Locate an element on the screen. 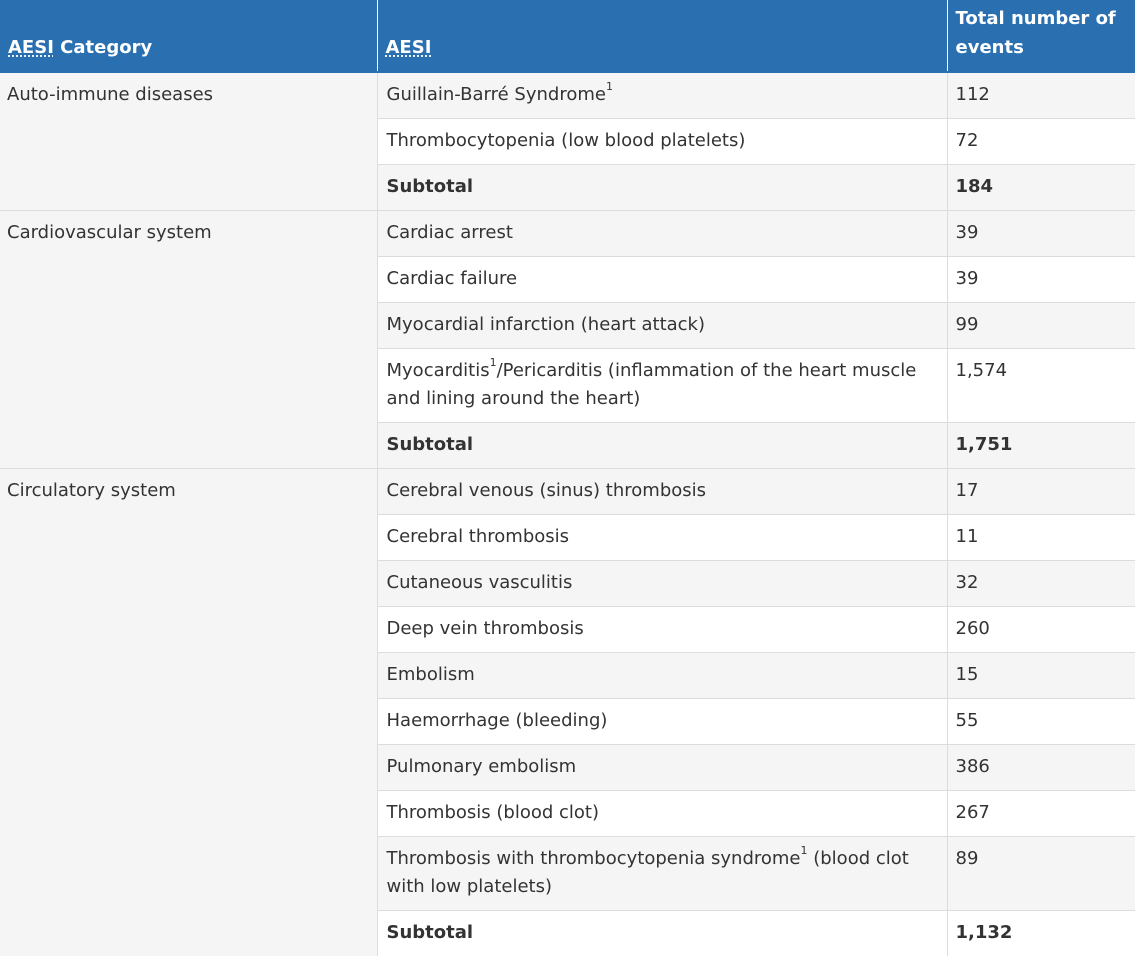 Image resolution: width=1135 pixels, height=956 pixels. aesi-cell: Cerebral venous (sinus) thrombosis is located at coordinates (662, 492).